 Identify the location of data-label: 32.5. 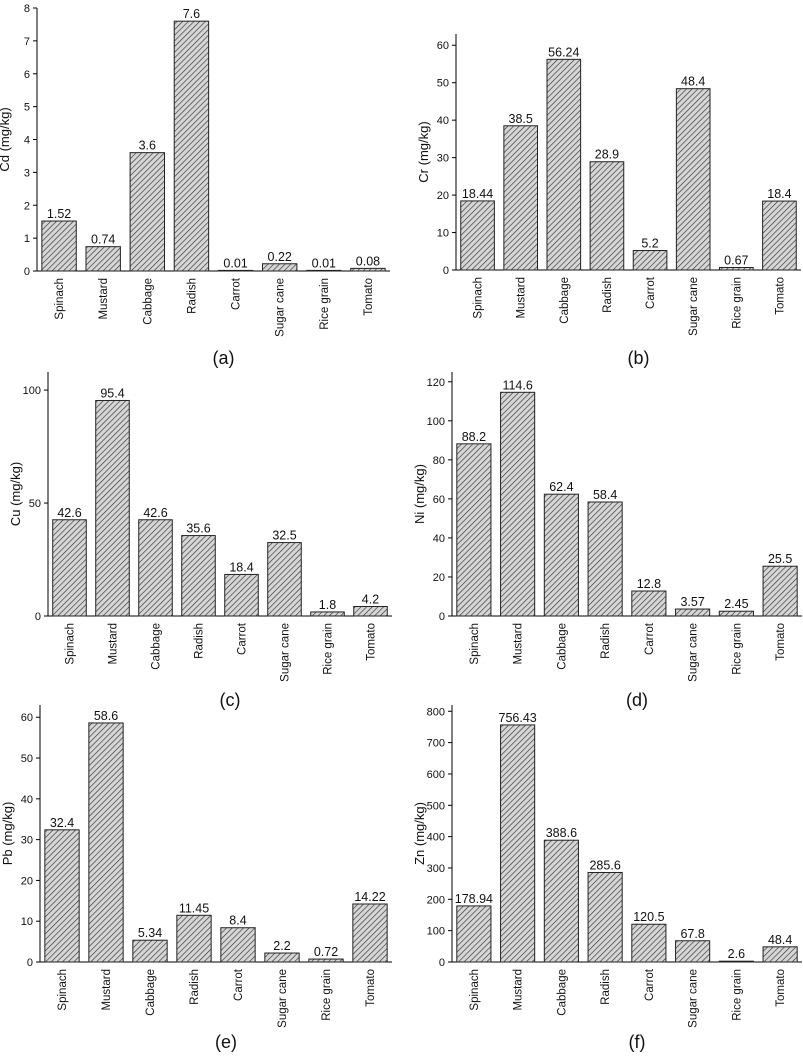
(284, 536).